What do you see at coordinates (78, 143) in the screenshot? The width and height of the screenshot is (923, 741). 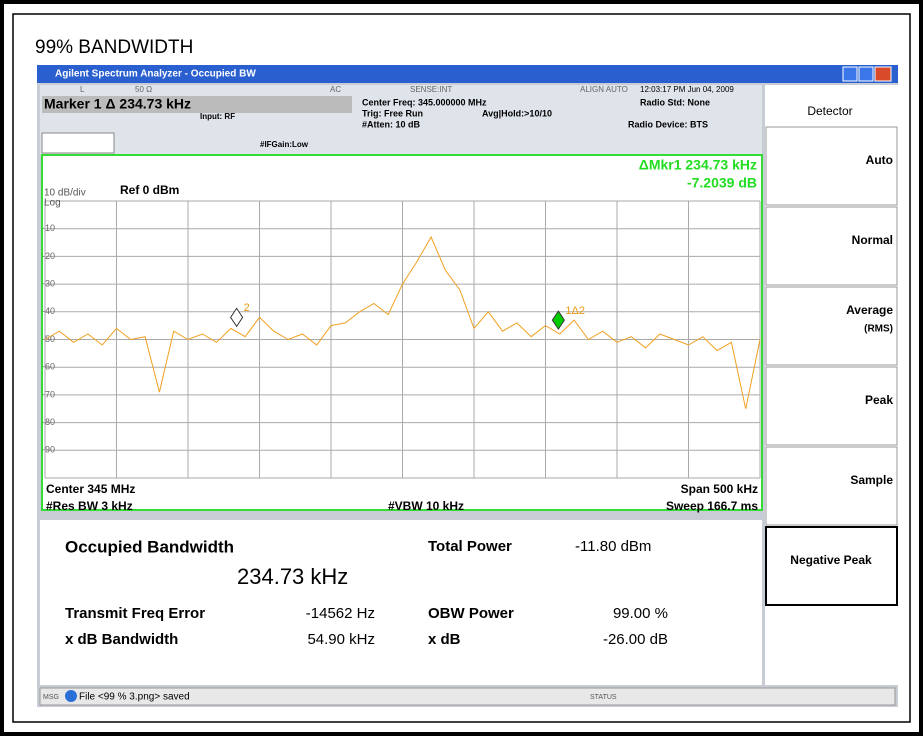 I see `entry-box` at bounding box center [78, 143].